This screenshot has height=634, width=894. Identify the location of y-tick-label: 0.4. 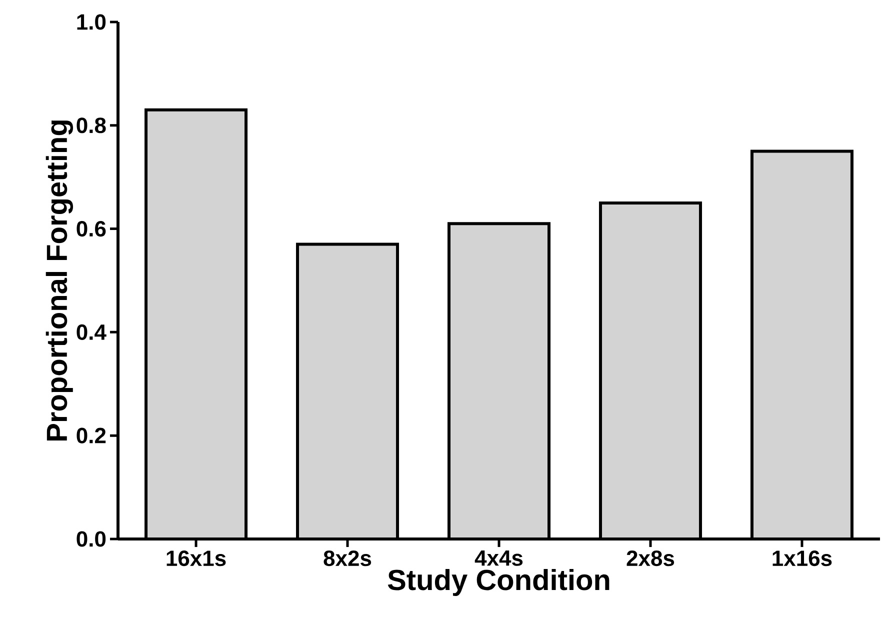
(91, 332).